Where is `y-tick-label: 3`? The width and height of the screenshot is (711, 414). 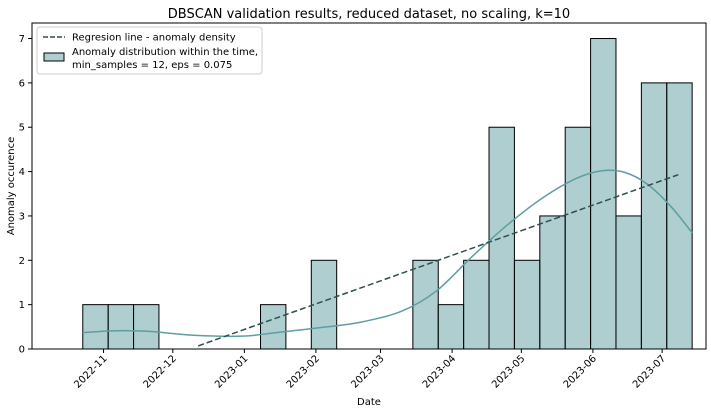
y-tick-label: 3 is located at coordinates (22, 216).